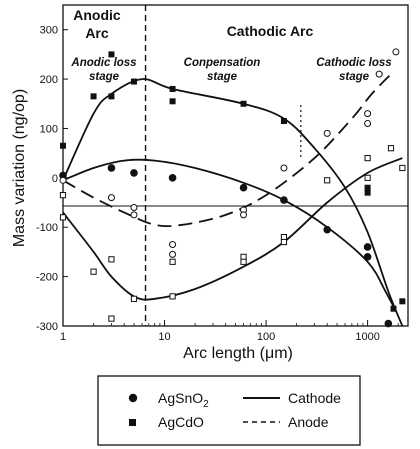 The width and height of the screenshot is (420, 449). I want to click on y-tick-label: -300, so click(47, 327).